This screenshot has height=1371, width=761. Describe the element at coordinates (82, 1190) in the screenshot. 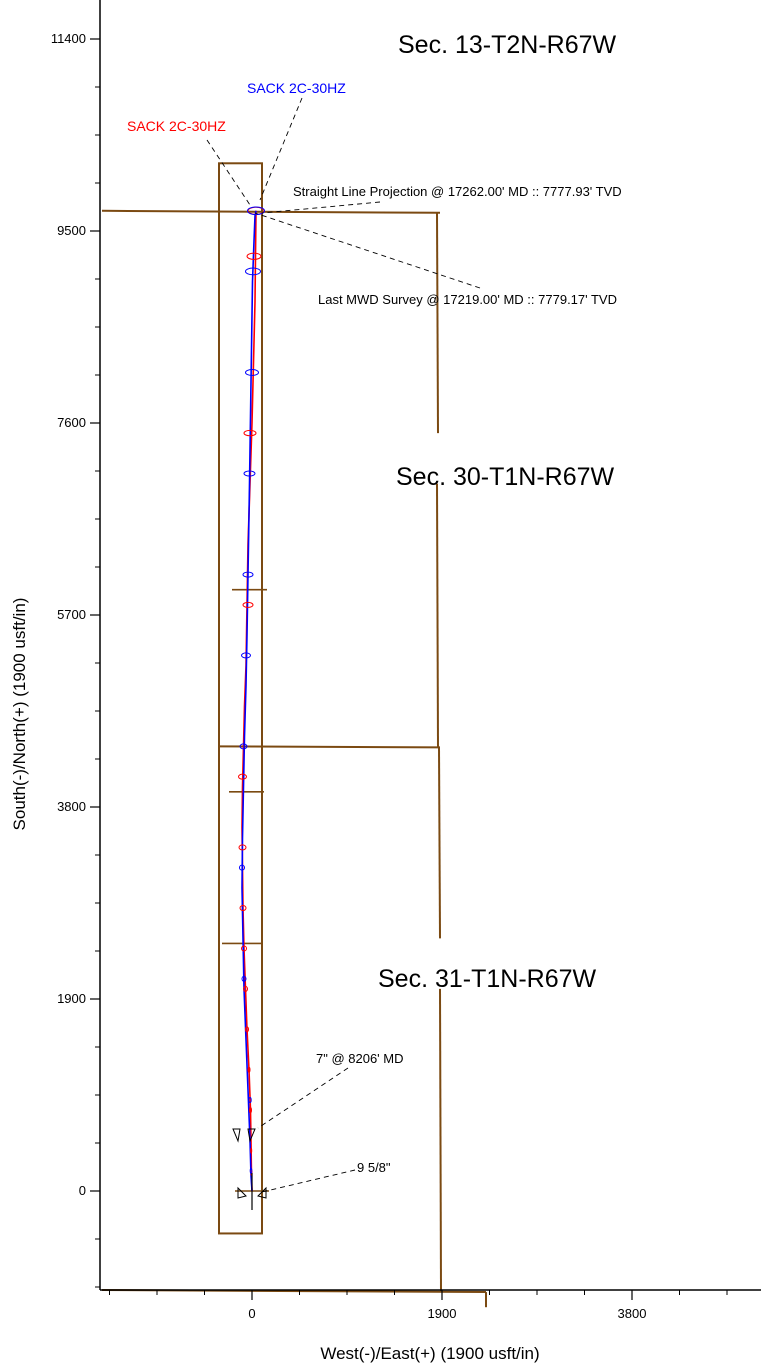

I see `y-tick-label: 0` at that location.